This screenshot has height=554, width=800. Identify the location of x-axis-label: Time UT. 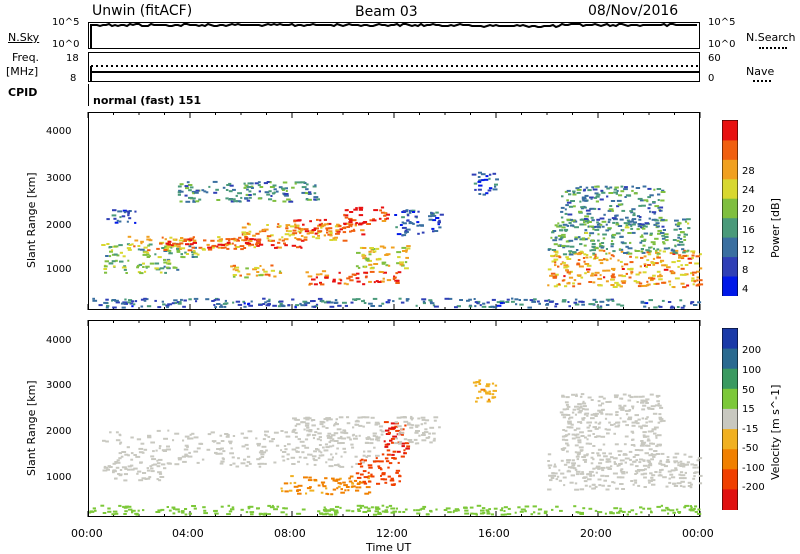
(389, 547).